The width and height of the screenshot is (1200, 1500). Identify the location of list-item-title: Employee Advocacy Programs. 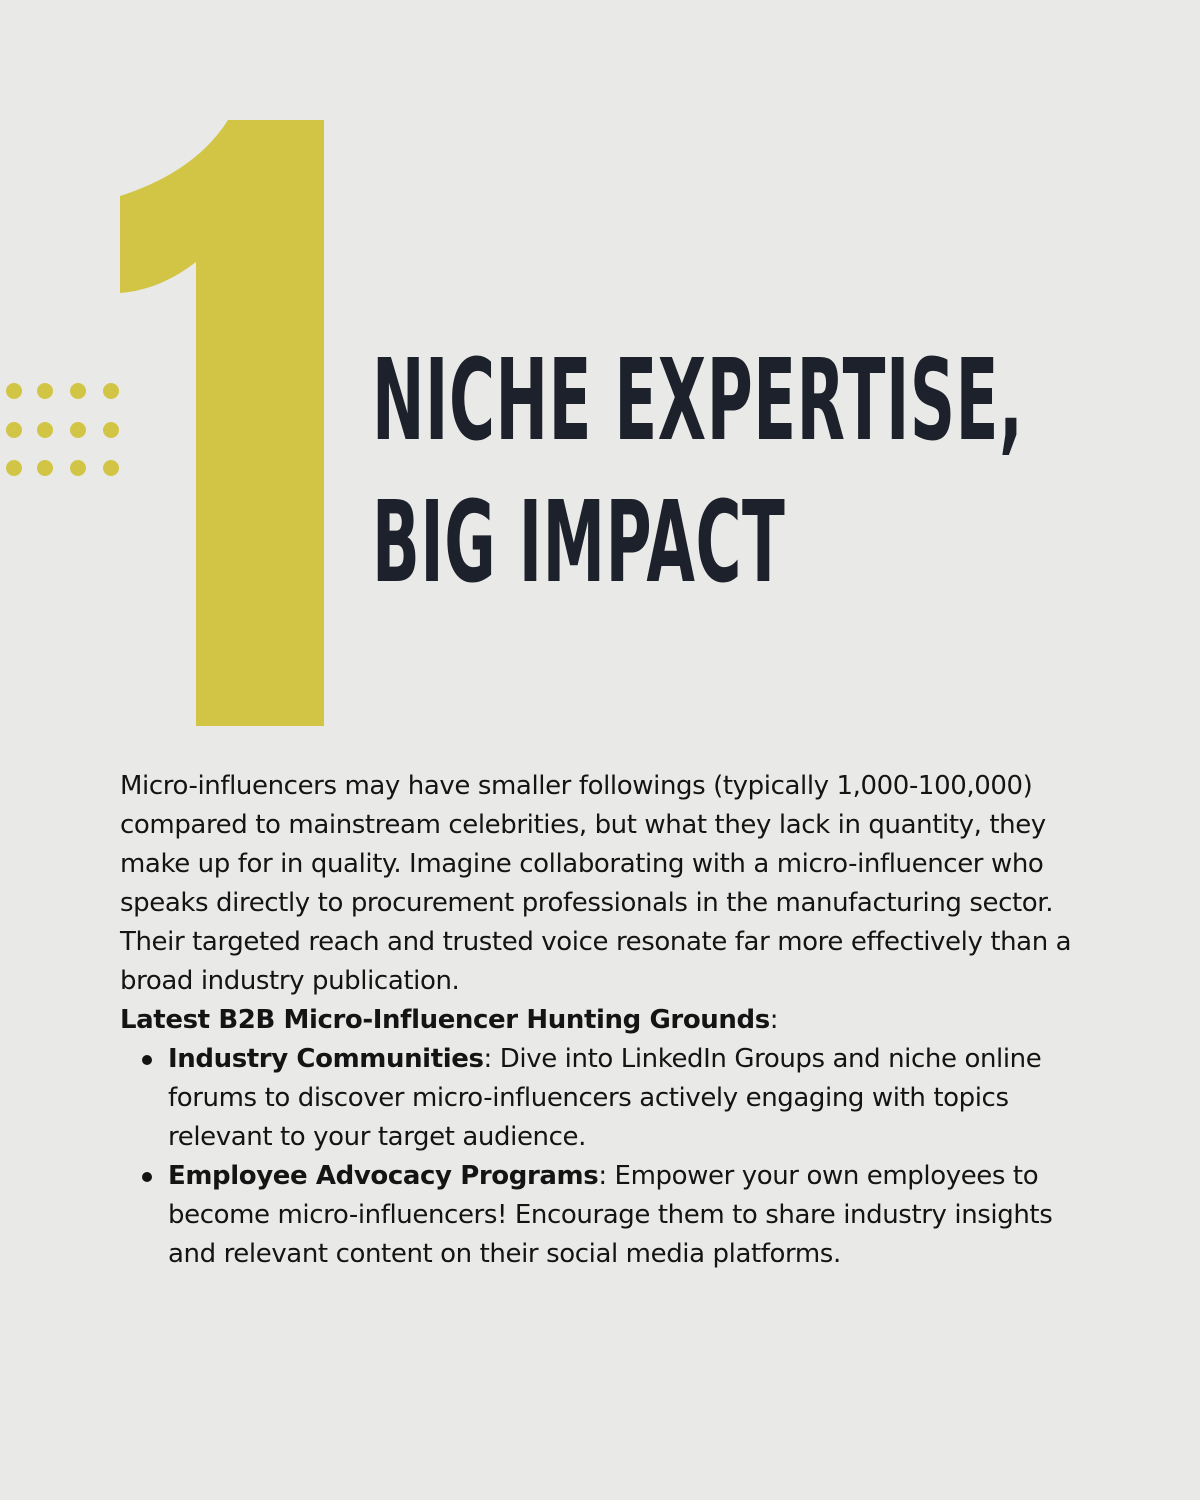
(383, 1176).